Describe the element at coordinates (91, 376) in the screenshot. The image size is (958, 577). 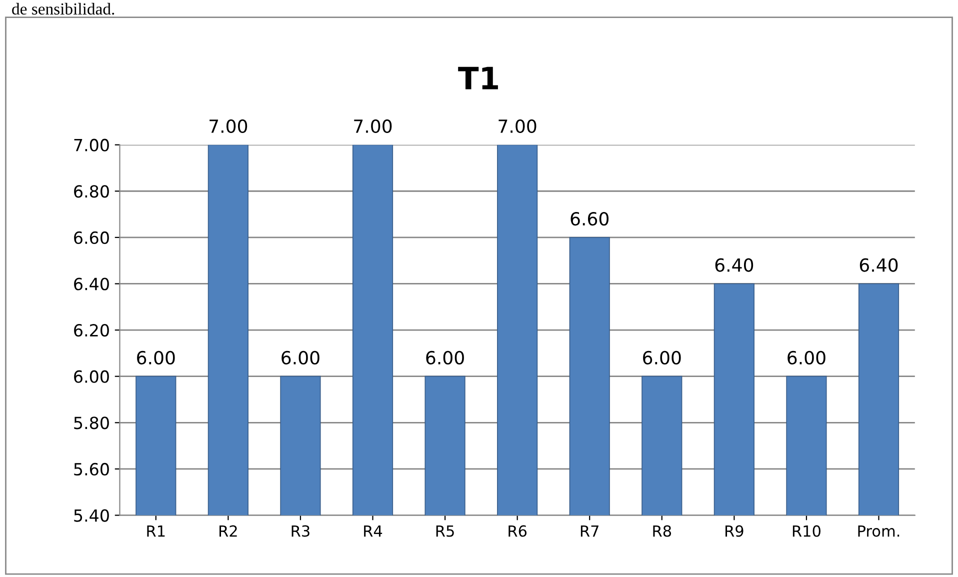
I see `y-tick-label: 6.00` at that location.